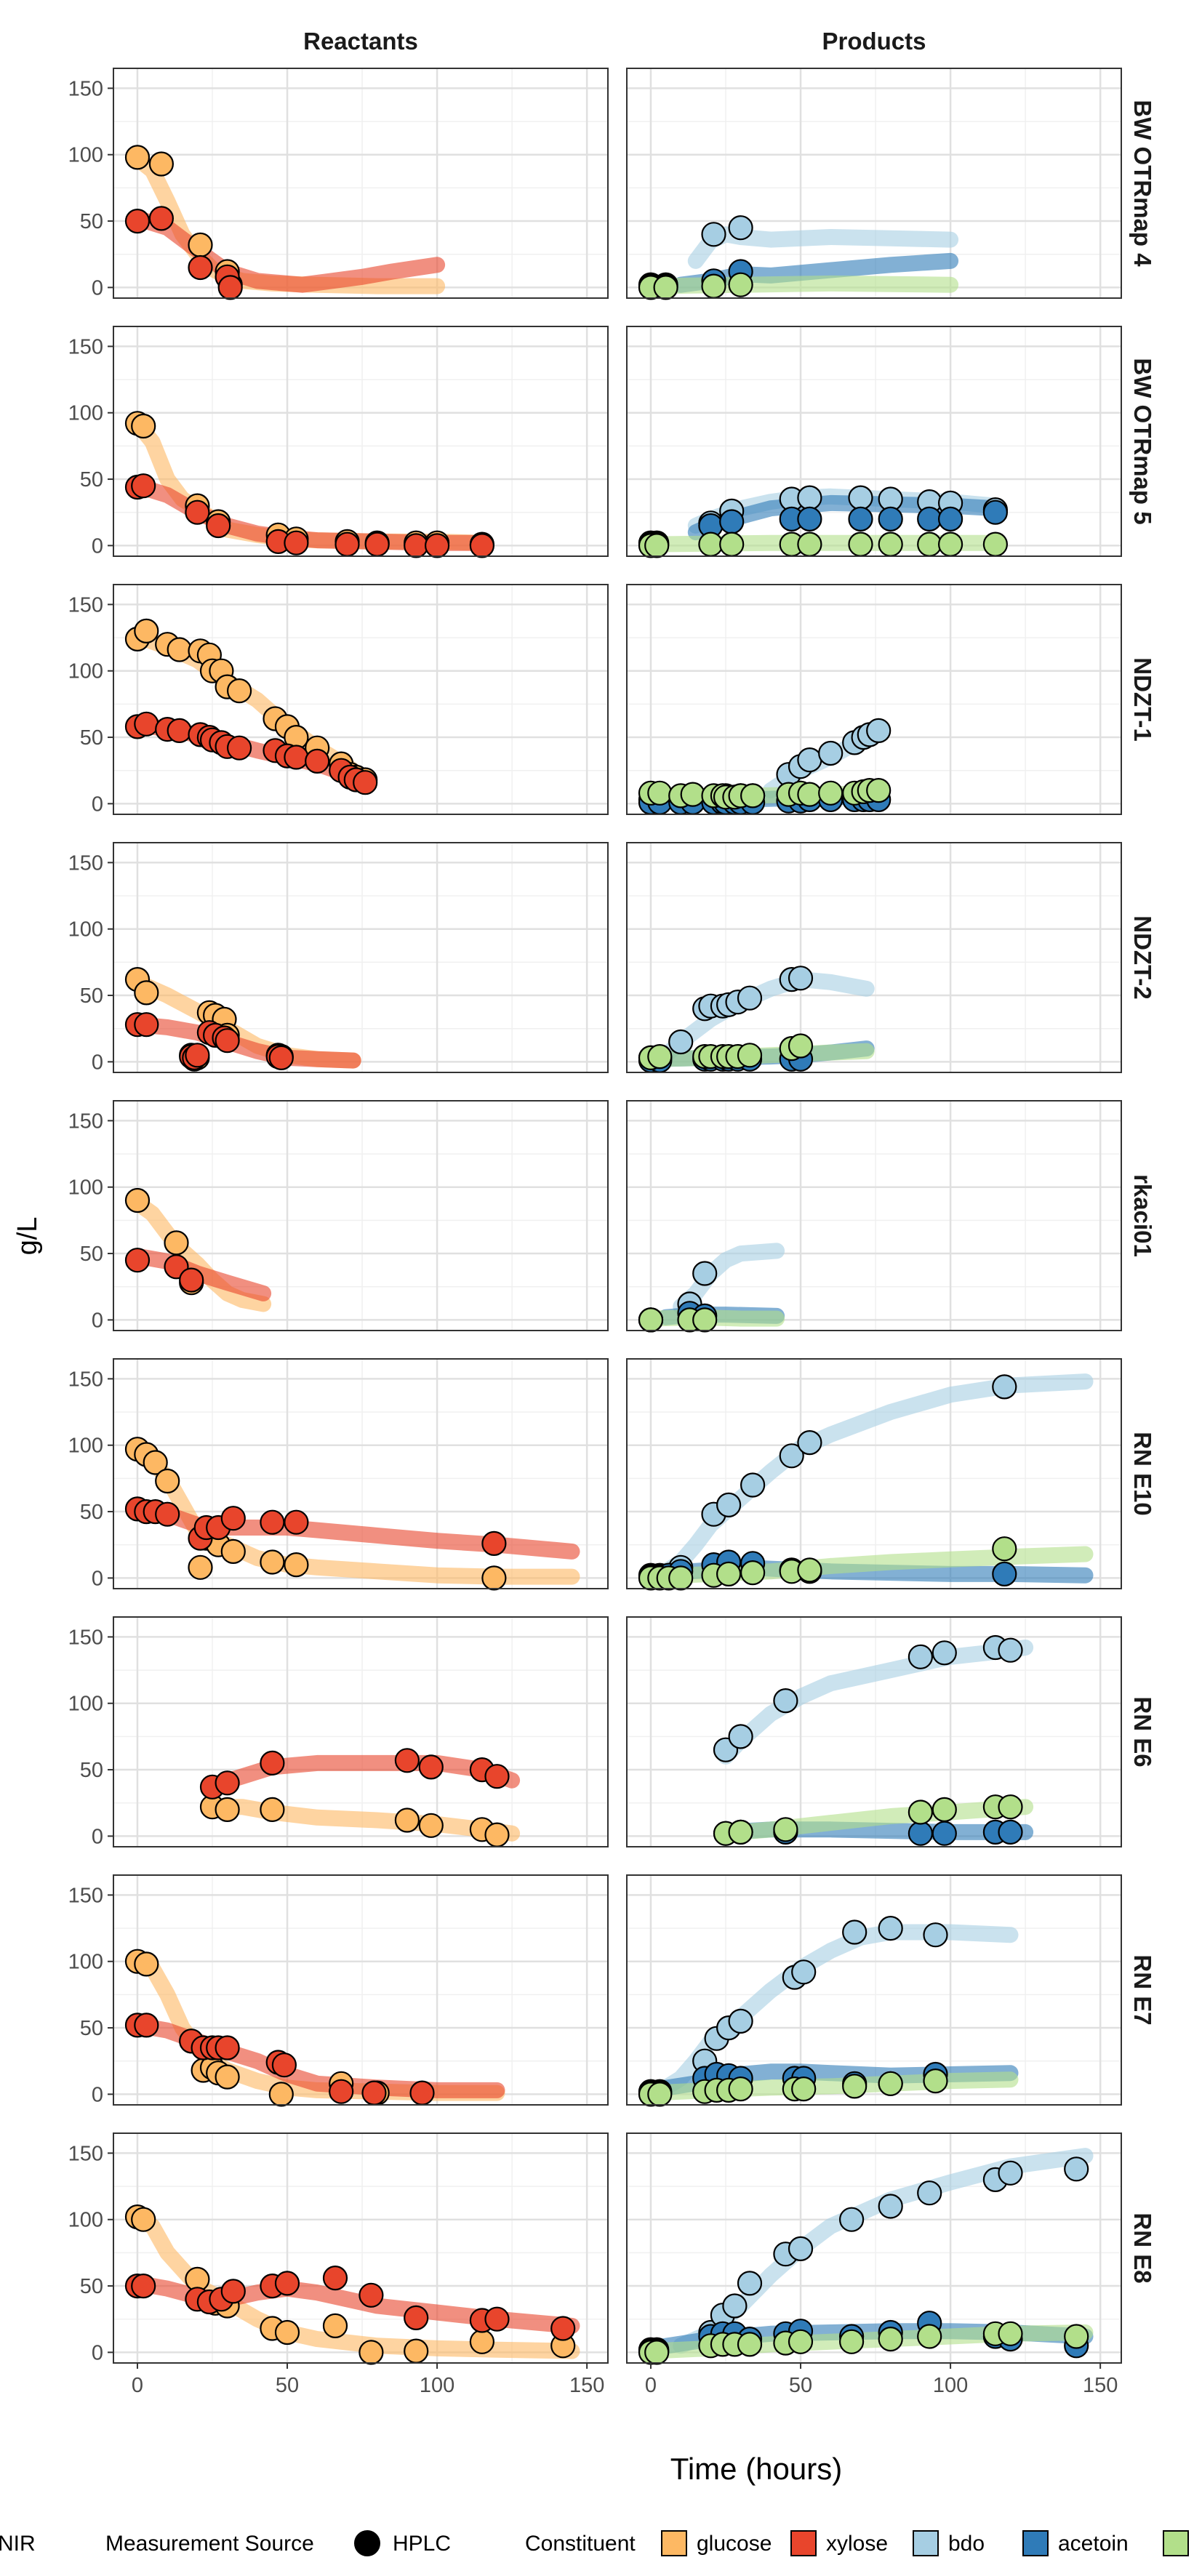 Image resolution: width=1202 pixels, height=2576 pixels. What do you see at coordinates (85, 1896) in the screenshot?
I see `y-tick-label: 150` at bounding box center [85, 1896].